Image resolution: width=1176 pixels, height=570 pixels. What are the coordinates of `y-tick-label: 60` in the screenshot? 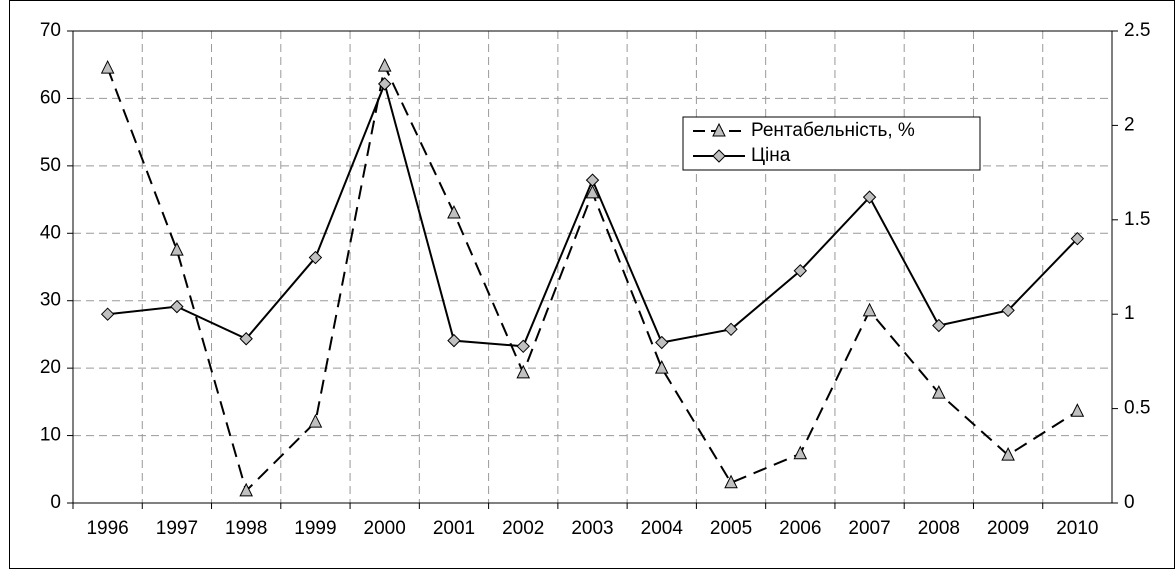 It's located at (50, 97).